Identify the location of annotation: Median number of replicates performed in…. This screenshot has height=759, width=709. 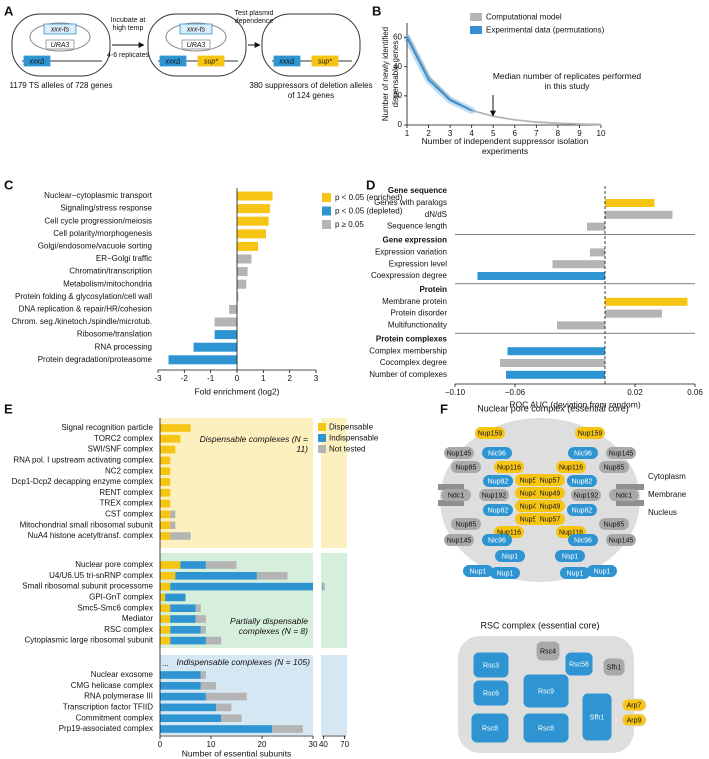
(567, 81).